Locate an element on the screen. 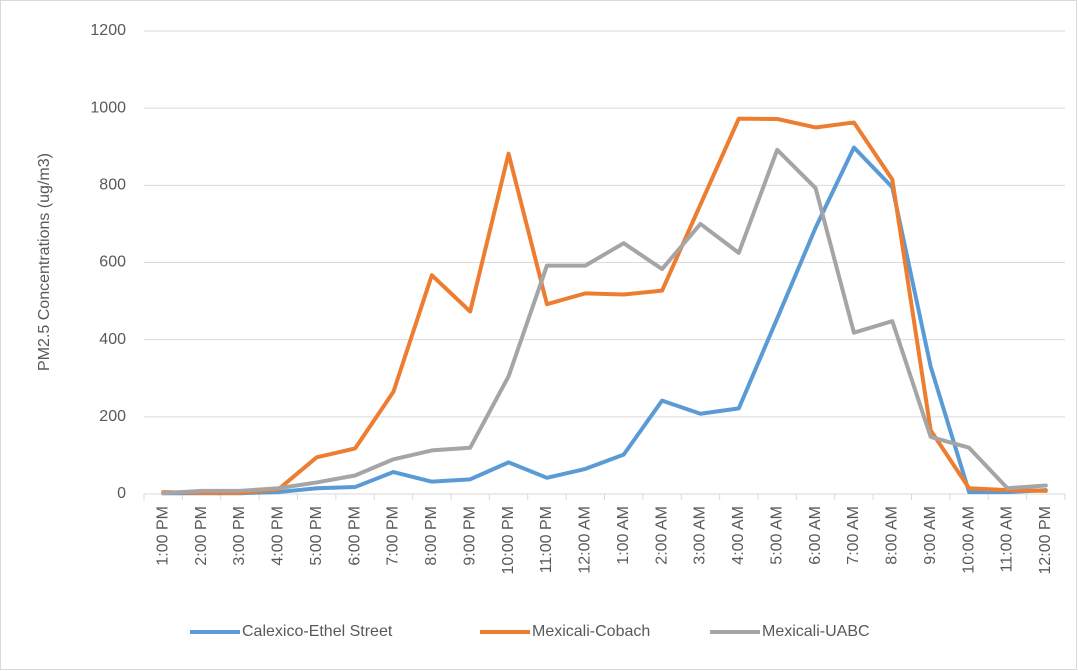  y-tick-label: 200 is located at coordinates (112, 416).